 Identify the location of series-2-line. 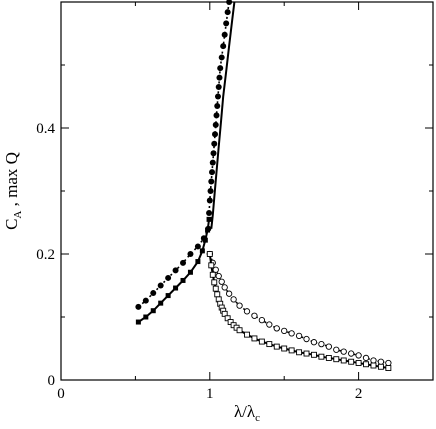
(219, 107).